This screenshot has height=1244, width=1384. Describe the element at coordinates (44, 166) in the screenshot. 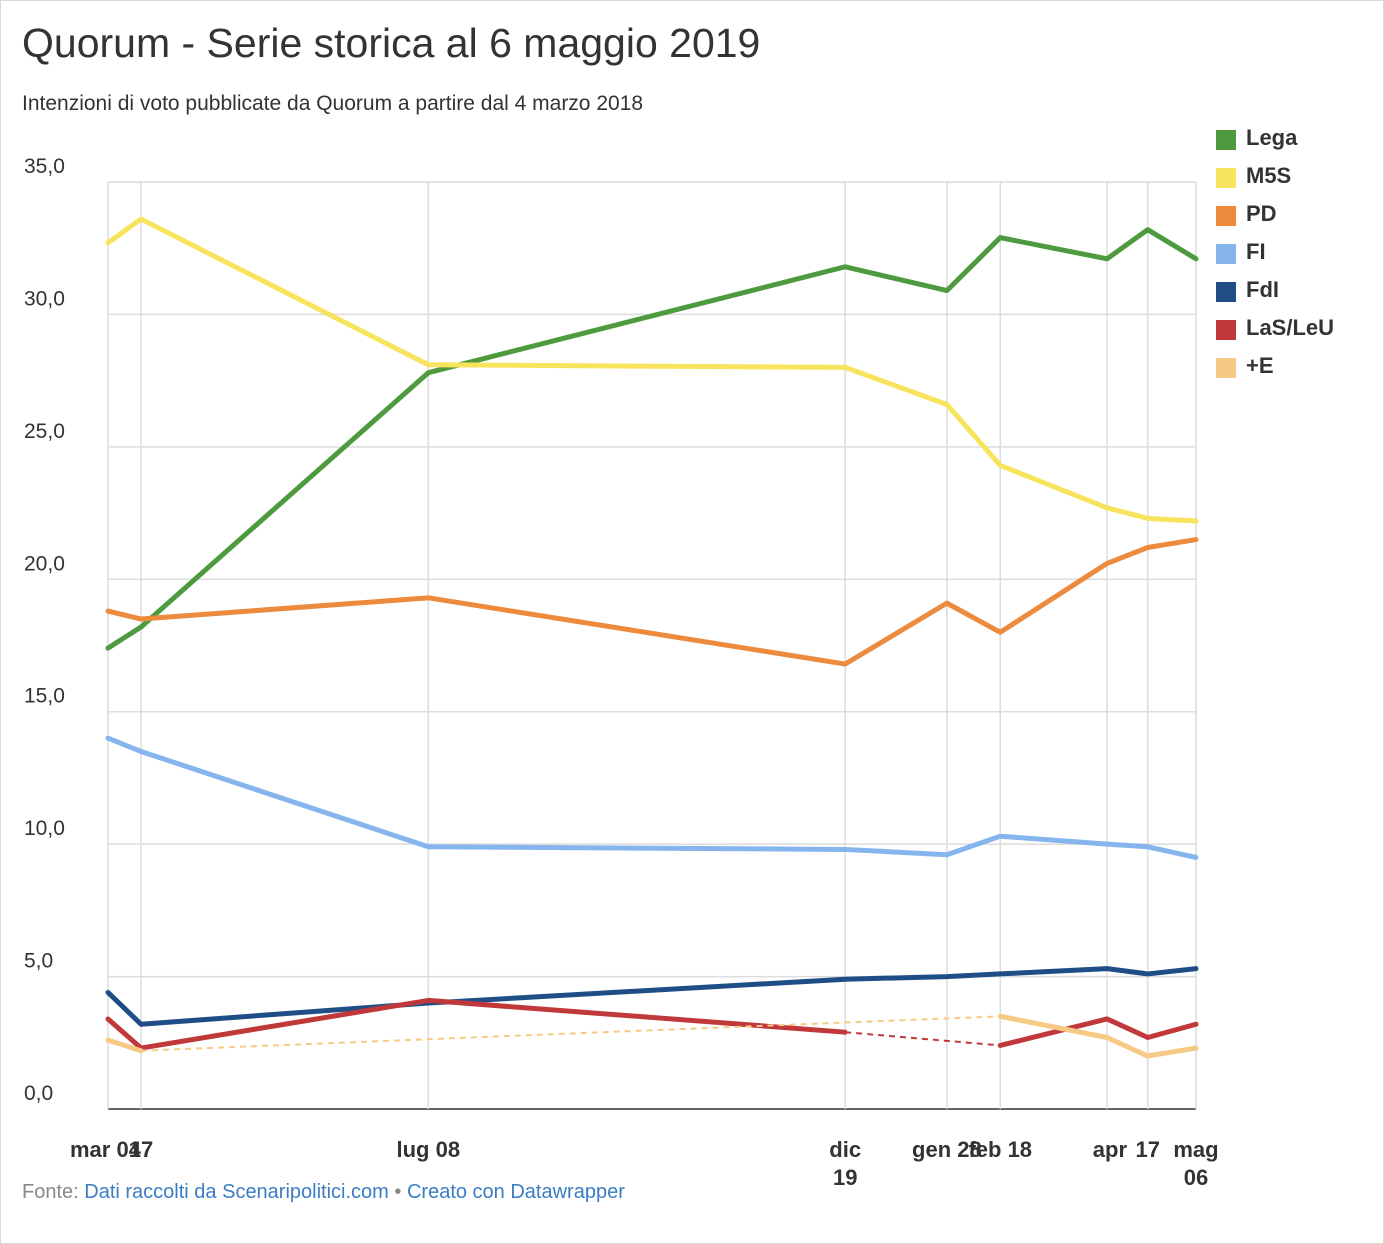

I see `y-tick-label: 35,0` at that location.